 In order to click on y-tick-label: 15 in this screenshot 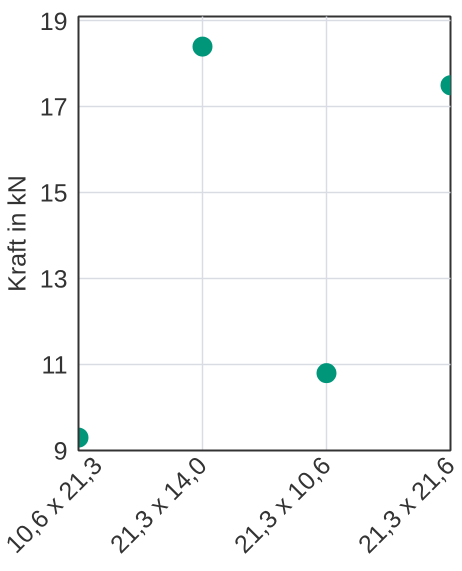, I will do `click(54, 194)`.